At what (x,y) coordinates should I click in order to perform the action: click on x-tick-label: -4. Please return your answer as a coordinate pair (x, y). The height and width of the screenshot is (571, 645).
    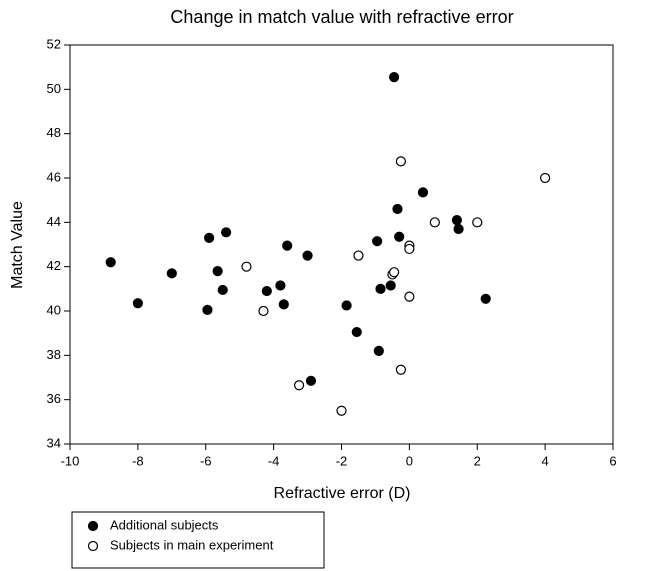
    Looking at the image, I should click on (274, 460).